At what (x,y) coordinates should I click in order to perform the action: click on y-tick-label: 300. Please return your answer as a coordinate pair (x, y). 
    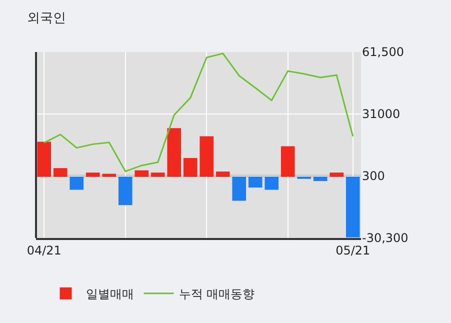
    Looking at the image, I should click on (373, 176).